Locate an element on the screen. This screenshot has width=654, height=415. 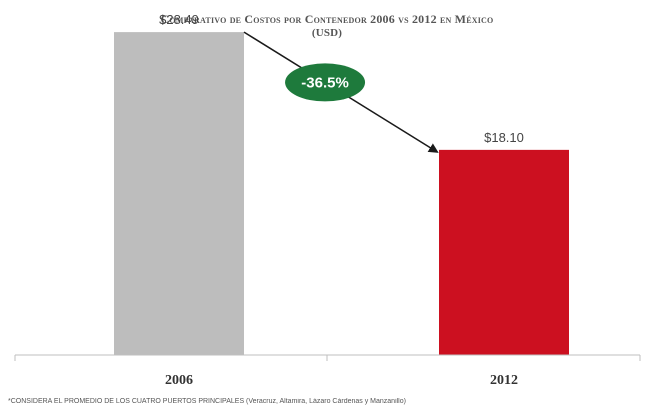
chart-subtitle: (USD) is located at coordinates (327, 33).